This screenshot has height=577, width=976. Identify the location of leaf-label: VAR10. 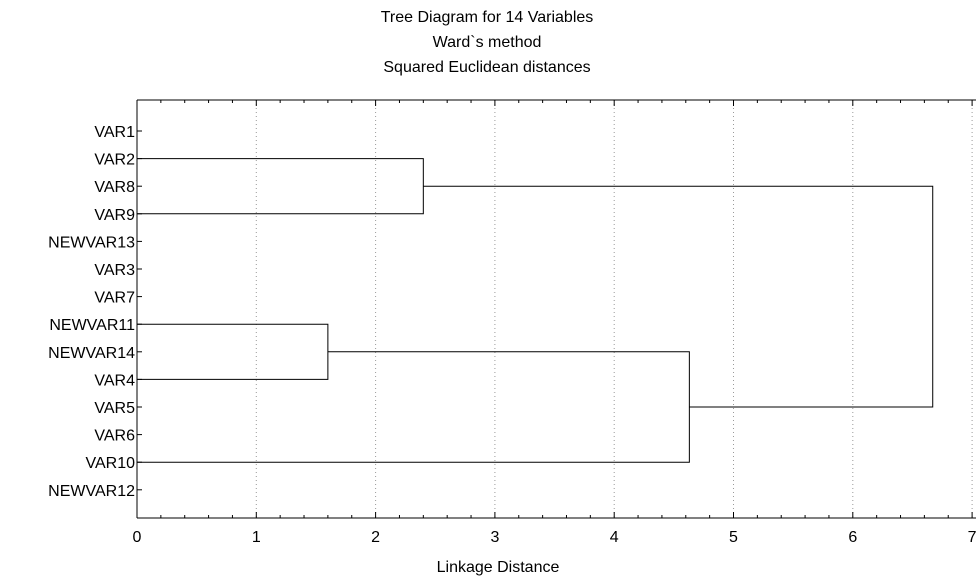
(110, 463).